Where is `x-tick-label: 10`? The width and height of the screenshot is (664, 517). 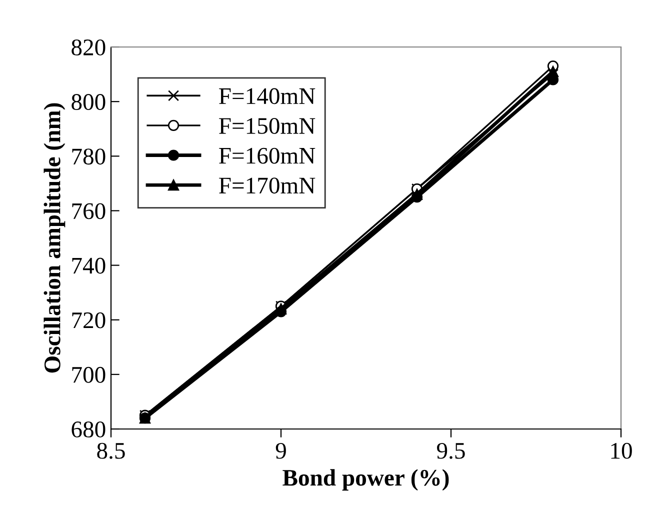
x-tick-label: 10 is located at coordinates (621, 450).